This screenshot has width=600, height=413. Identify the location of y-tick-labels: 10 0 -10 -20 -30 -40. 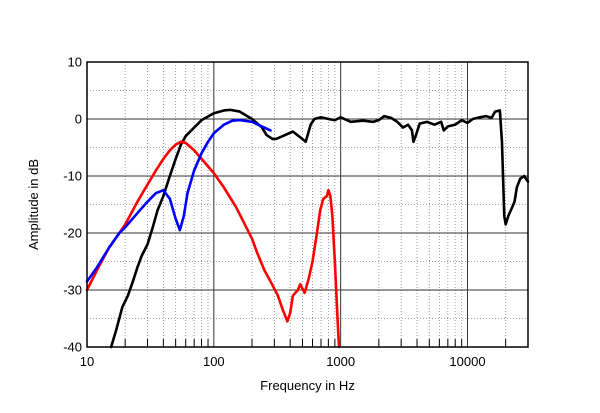
(72, 205).